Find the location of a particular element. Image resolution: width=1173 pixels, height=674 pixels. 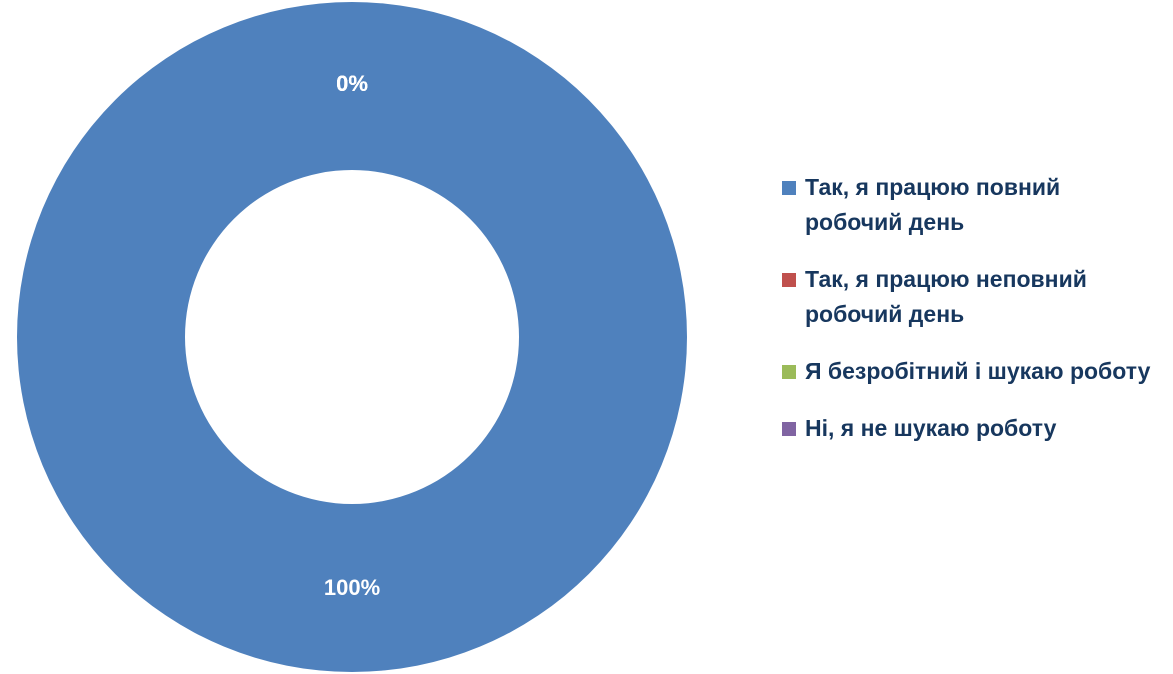

legend-label: Ні, я не шукаю роботу is located at coordinates (931, 428).